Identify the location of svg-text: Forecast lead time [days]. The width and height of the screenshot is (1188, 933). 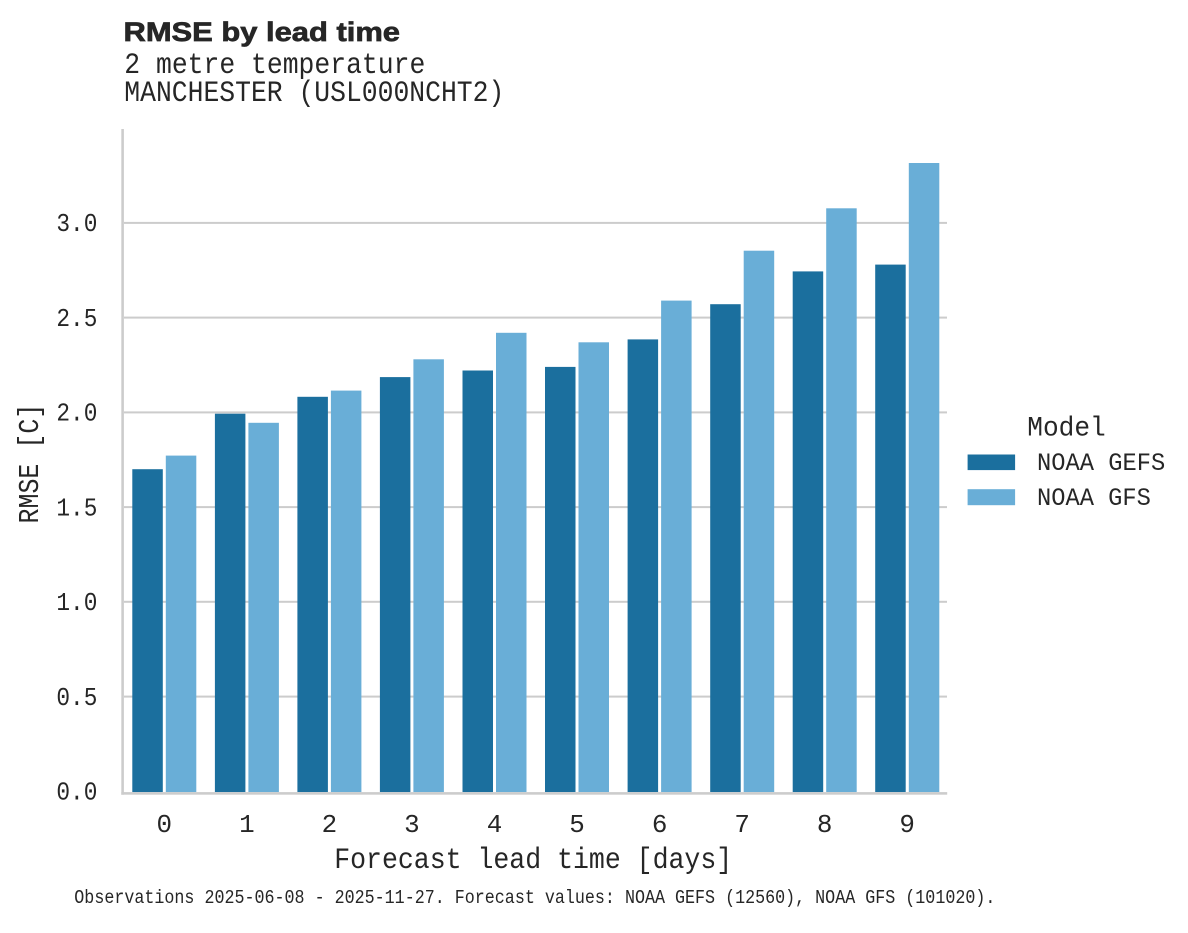
(533, 860).